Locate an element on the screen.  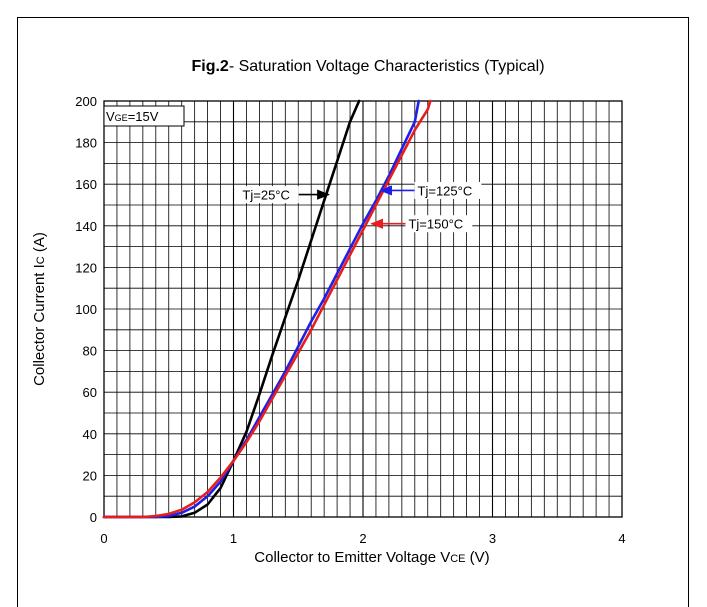
y-tick-label: 160 is located at coordinates (86, 184).